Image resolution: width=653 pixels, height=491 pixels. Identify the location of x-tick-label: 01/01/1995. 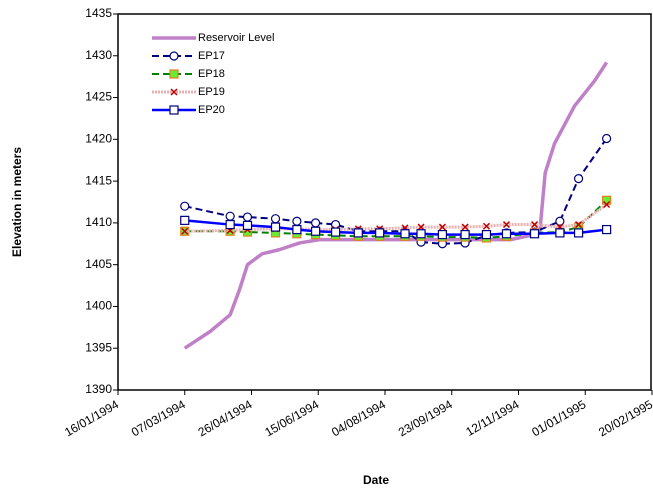
(558, 418).